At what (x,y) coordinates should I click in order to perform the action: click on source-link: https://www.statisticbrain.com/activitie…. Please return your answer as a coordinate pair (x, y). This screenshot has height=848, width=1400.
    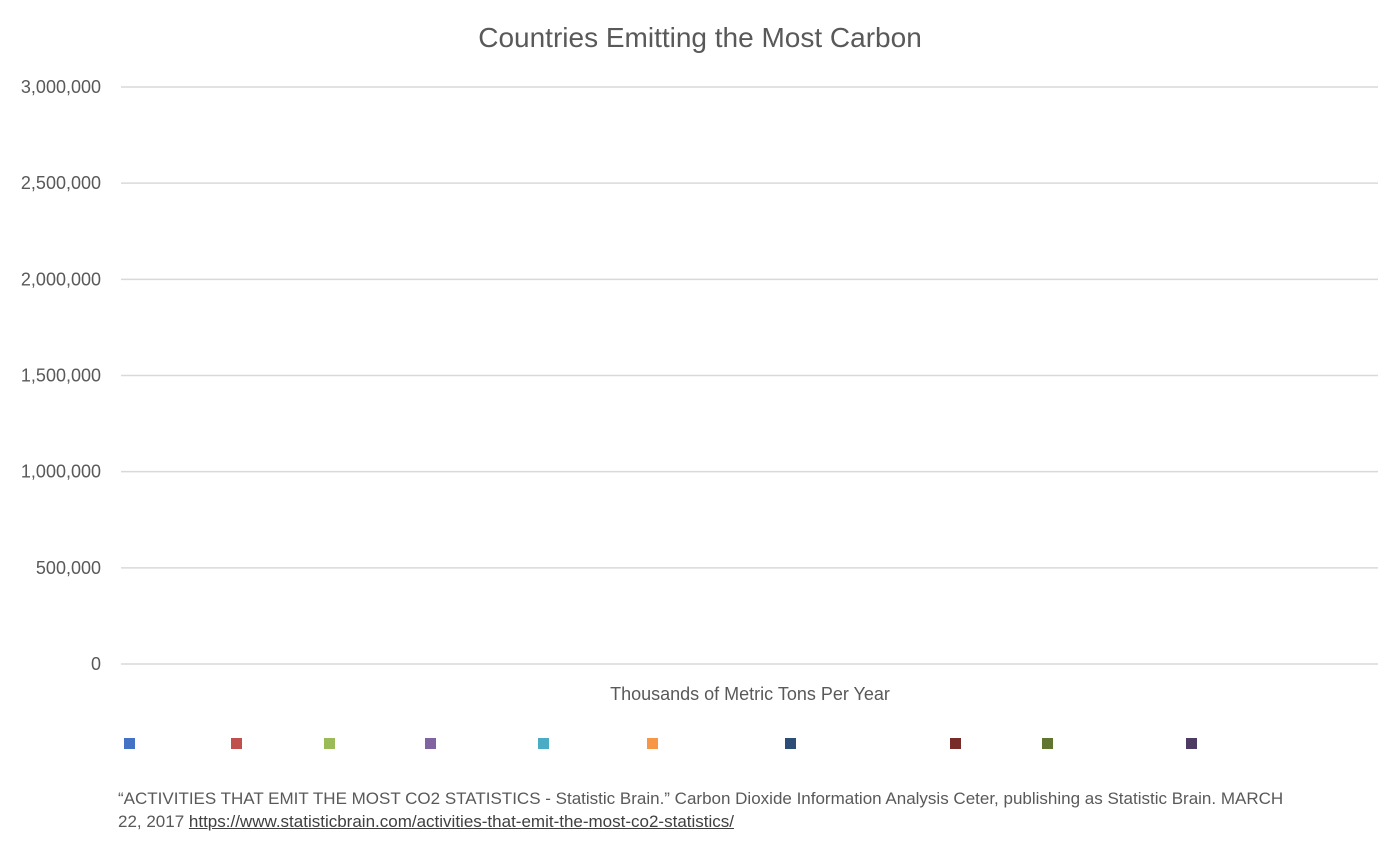
    Looking at the image, I should click on (461, 821).